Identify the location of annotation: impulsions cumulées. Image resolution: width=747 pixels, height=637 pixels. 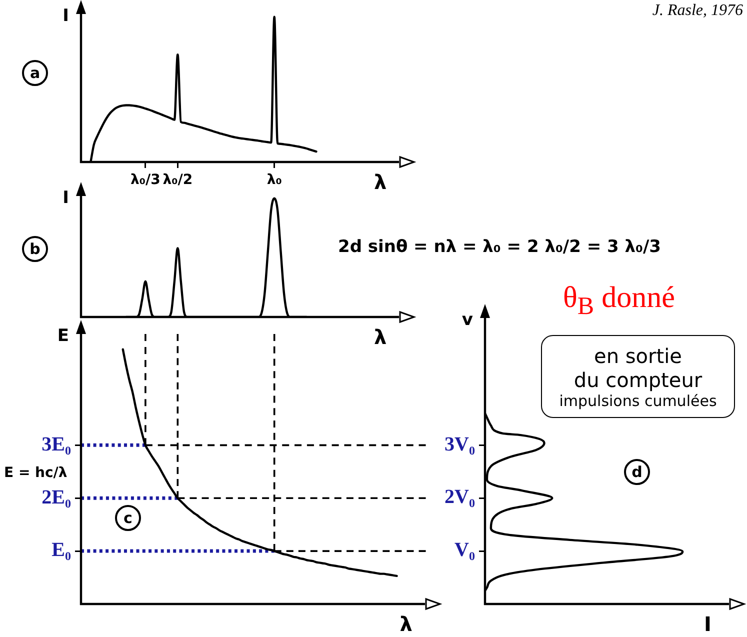
(638, 401).